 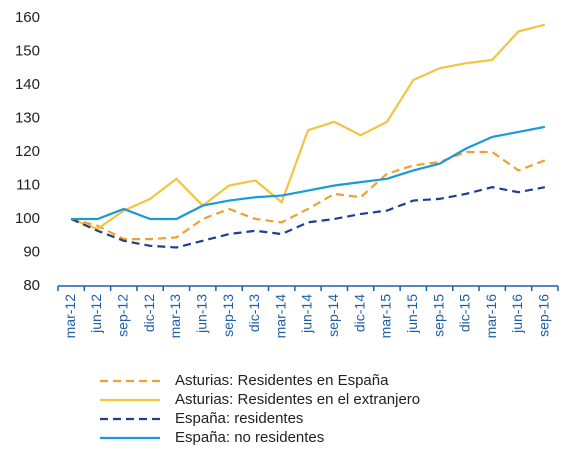 I want to click on y-tick-label: 100, so click(x=27, y=218).